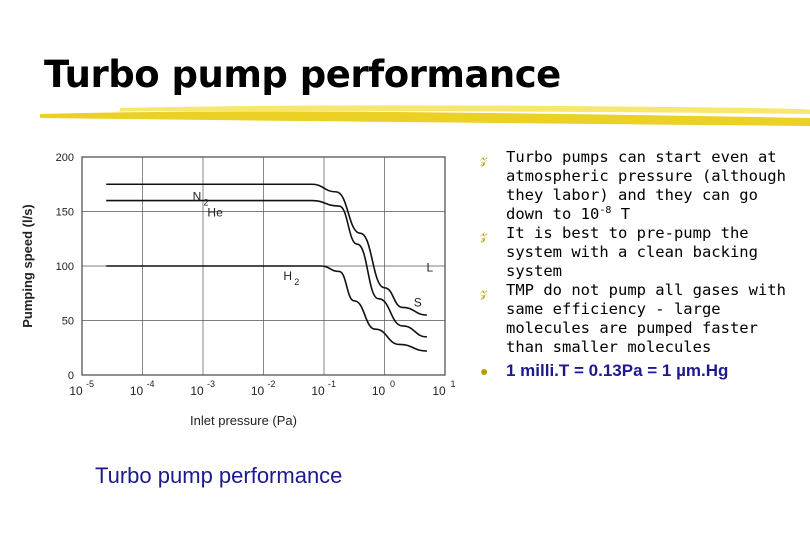  What do you see at coordinates (90, 384) in the screenshot?
I see `x-tick-exponent: -5` at bounding box center [90, 384].